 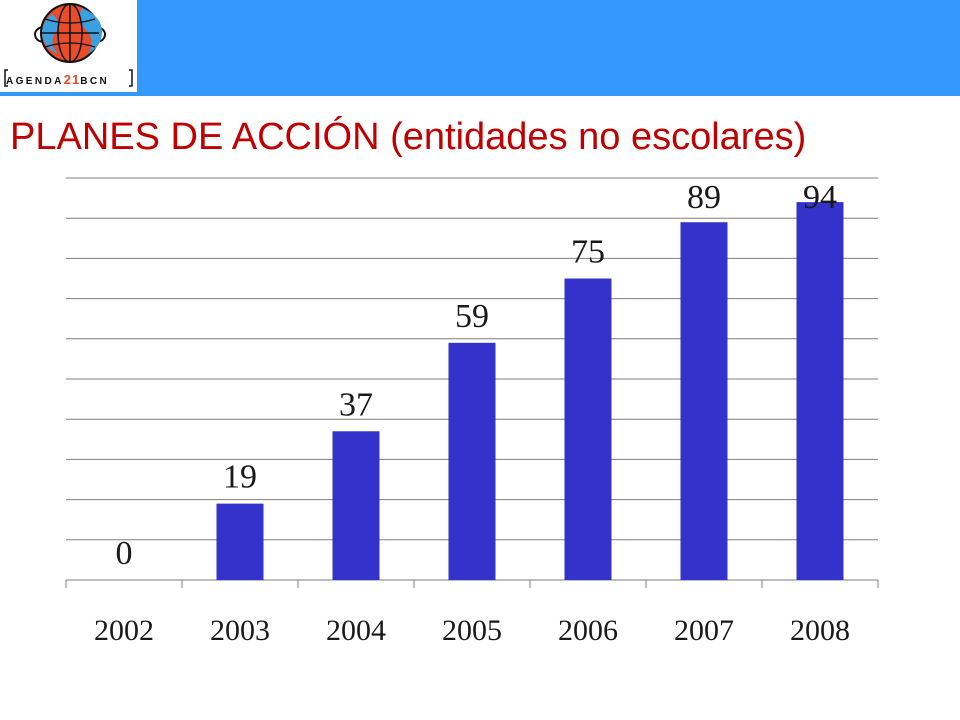 I want to click on x-tick-label-2004: 2004, so click(x=356, y=630).